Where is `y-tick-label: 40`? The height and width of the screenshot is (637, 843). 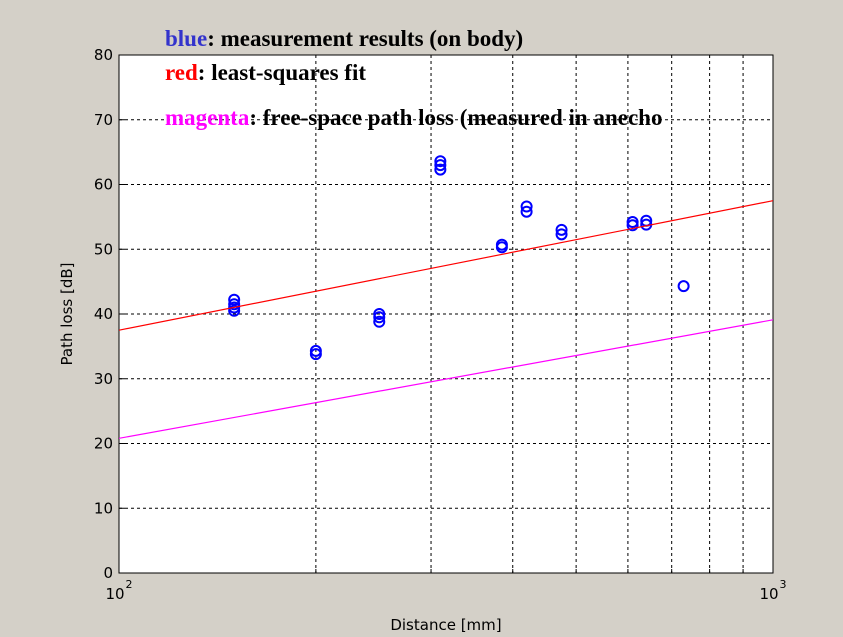
y-tick-label: 40 is located at coordinates (103, 314).